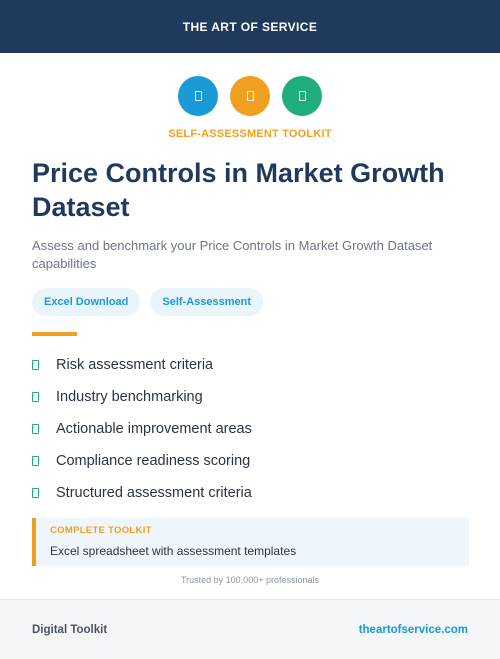 The width and height of the screenshot is (500, 659). I want to click on footer-bar: Digital Toolkit theartofservice.com, so click(250, 629).